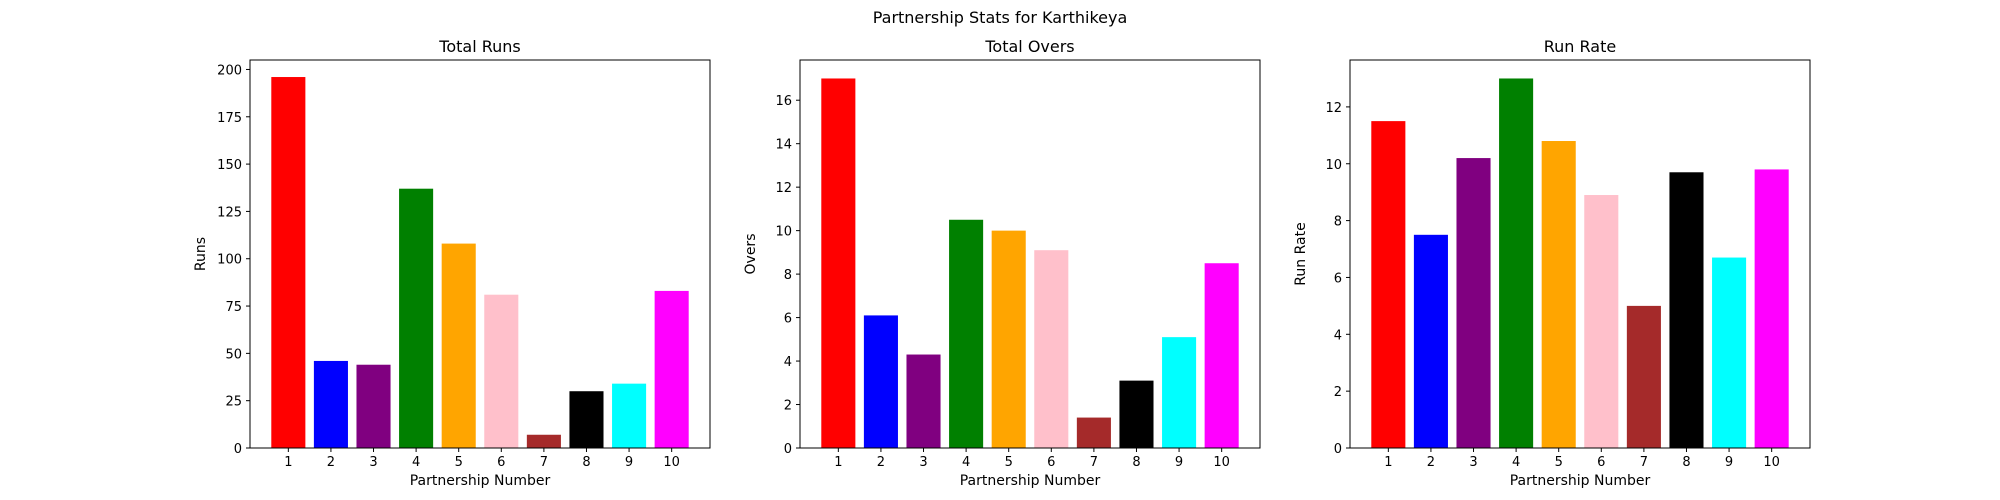  I want to click on y-tick-label: 175, so click(229, 118).